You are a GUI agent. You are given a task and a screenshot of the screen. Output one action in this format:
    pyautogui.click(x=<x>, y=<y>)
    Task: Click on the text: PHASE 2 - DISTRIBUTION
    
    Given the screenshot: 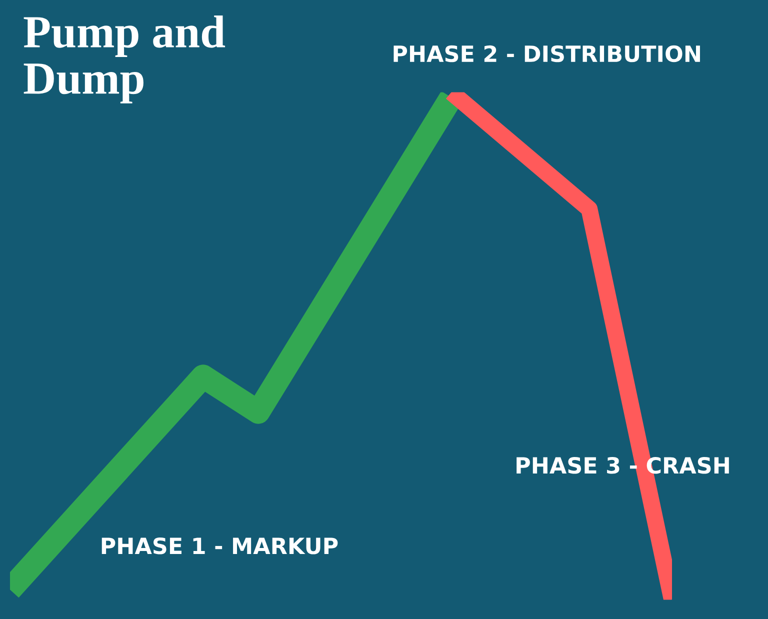 What is the action you would take?
    pyautogui.click(x=547, y=53)
    